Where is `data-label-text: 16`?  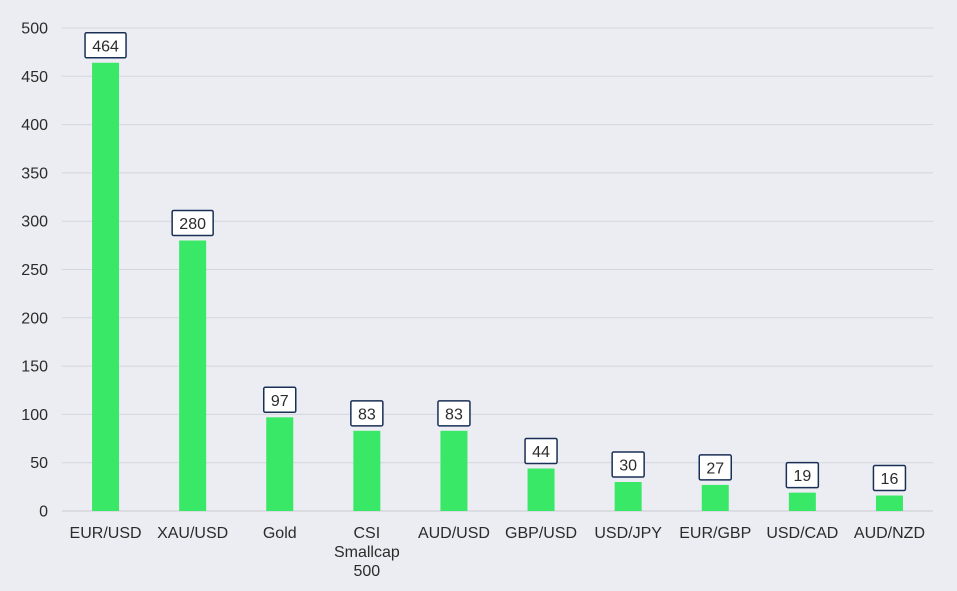
data-label-text: 16 is located at coordinates (890, 479).